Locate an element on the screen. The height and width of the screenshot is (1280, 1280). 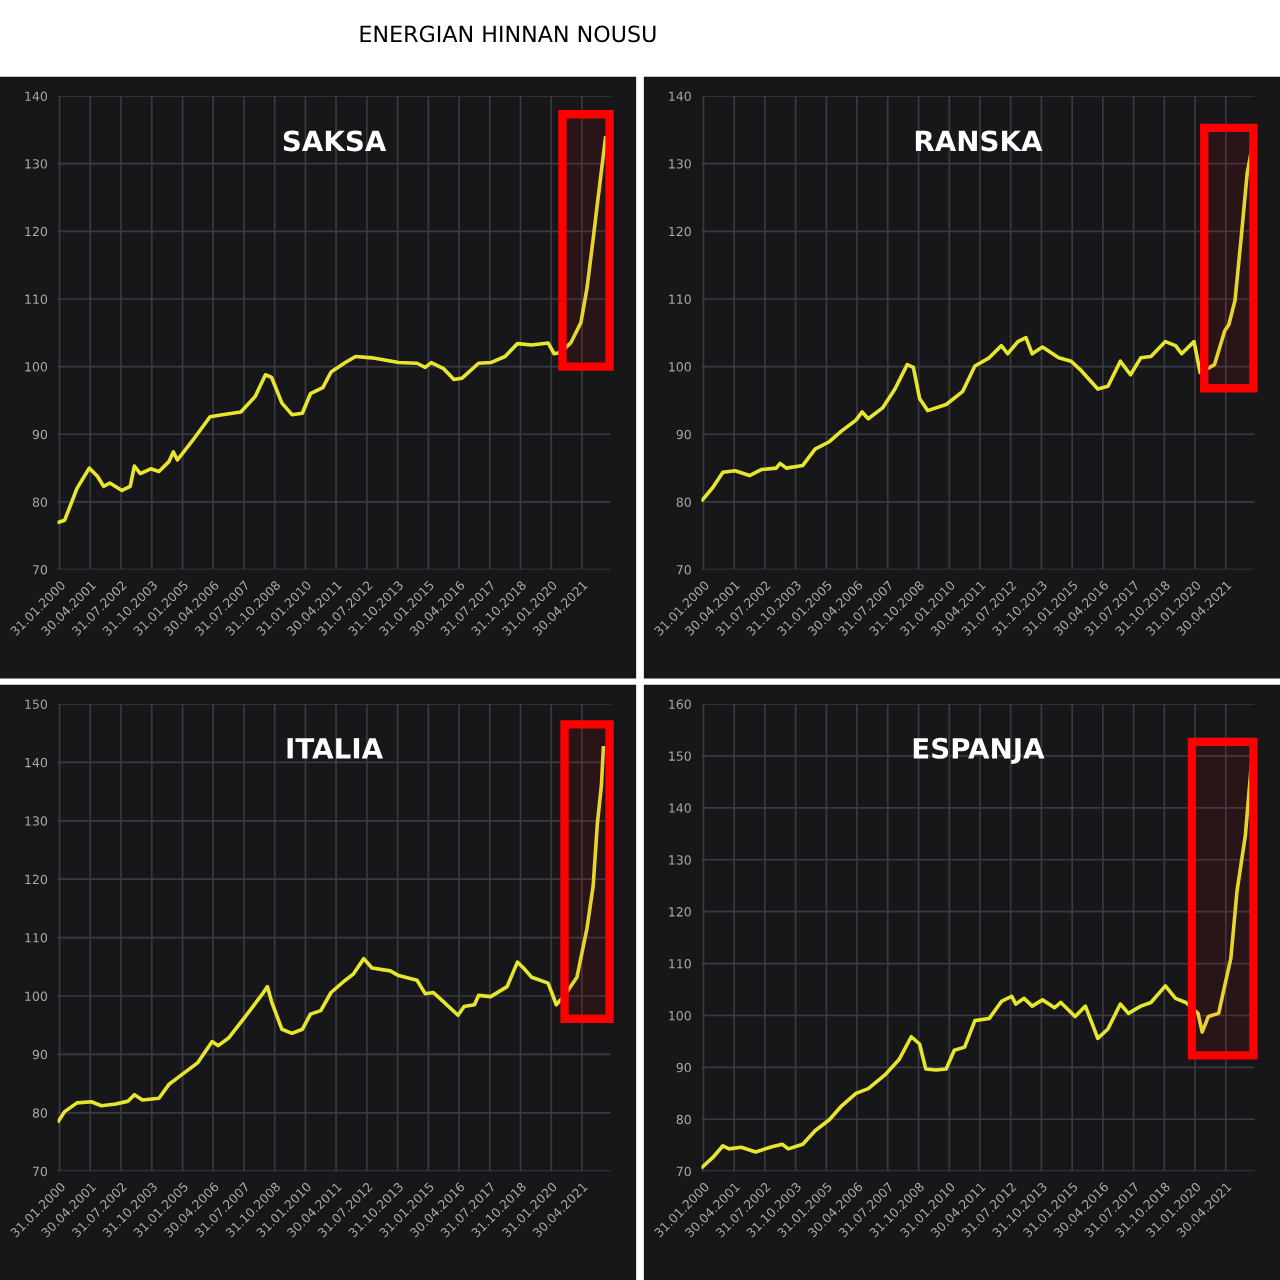
text: ENERGIAN HINNAN NOUSU is located at coordinates (508, 34).